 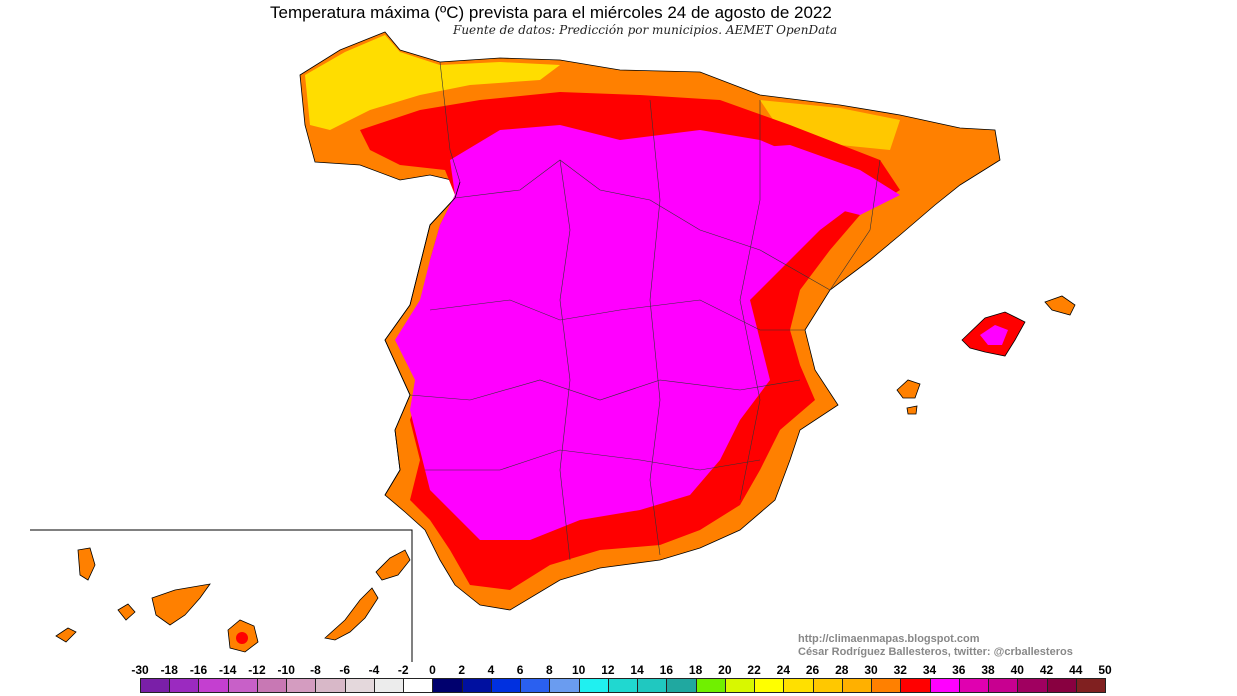 I want to click on legend-label: 14, so click(x=637, y=670).